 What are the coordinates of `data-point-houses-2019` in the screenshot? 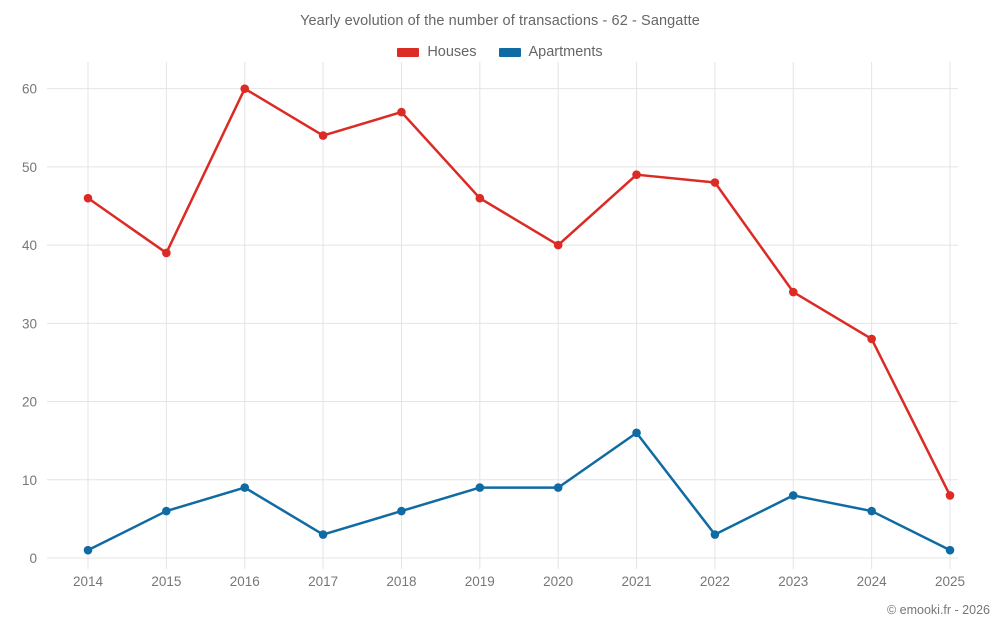 It's located at (480, 198).